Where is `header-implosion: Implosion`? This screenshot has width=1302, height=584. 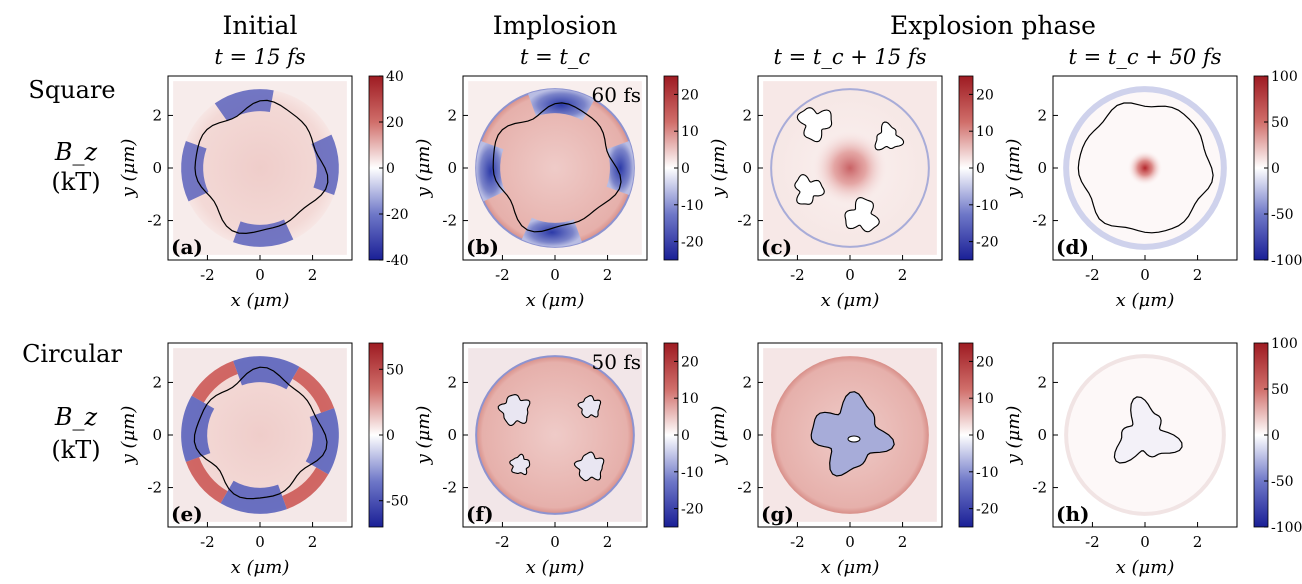
header-implosion: Implosion is located at coordinates (555, 25).